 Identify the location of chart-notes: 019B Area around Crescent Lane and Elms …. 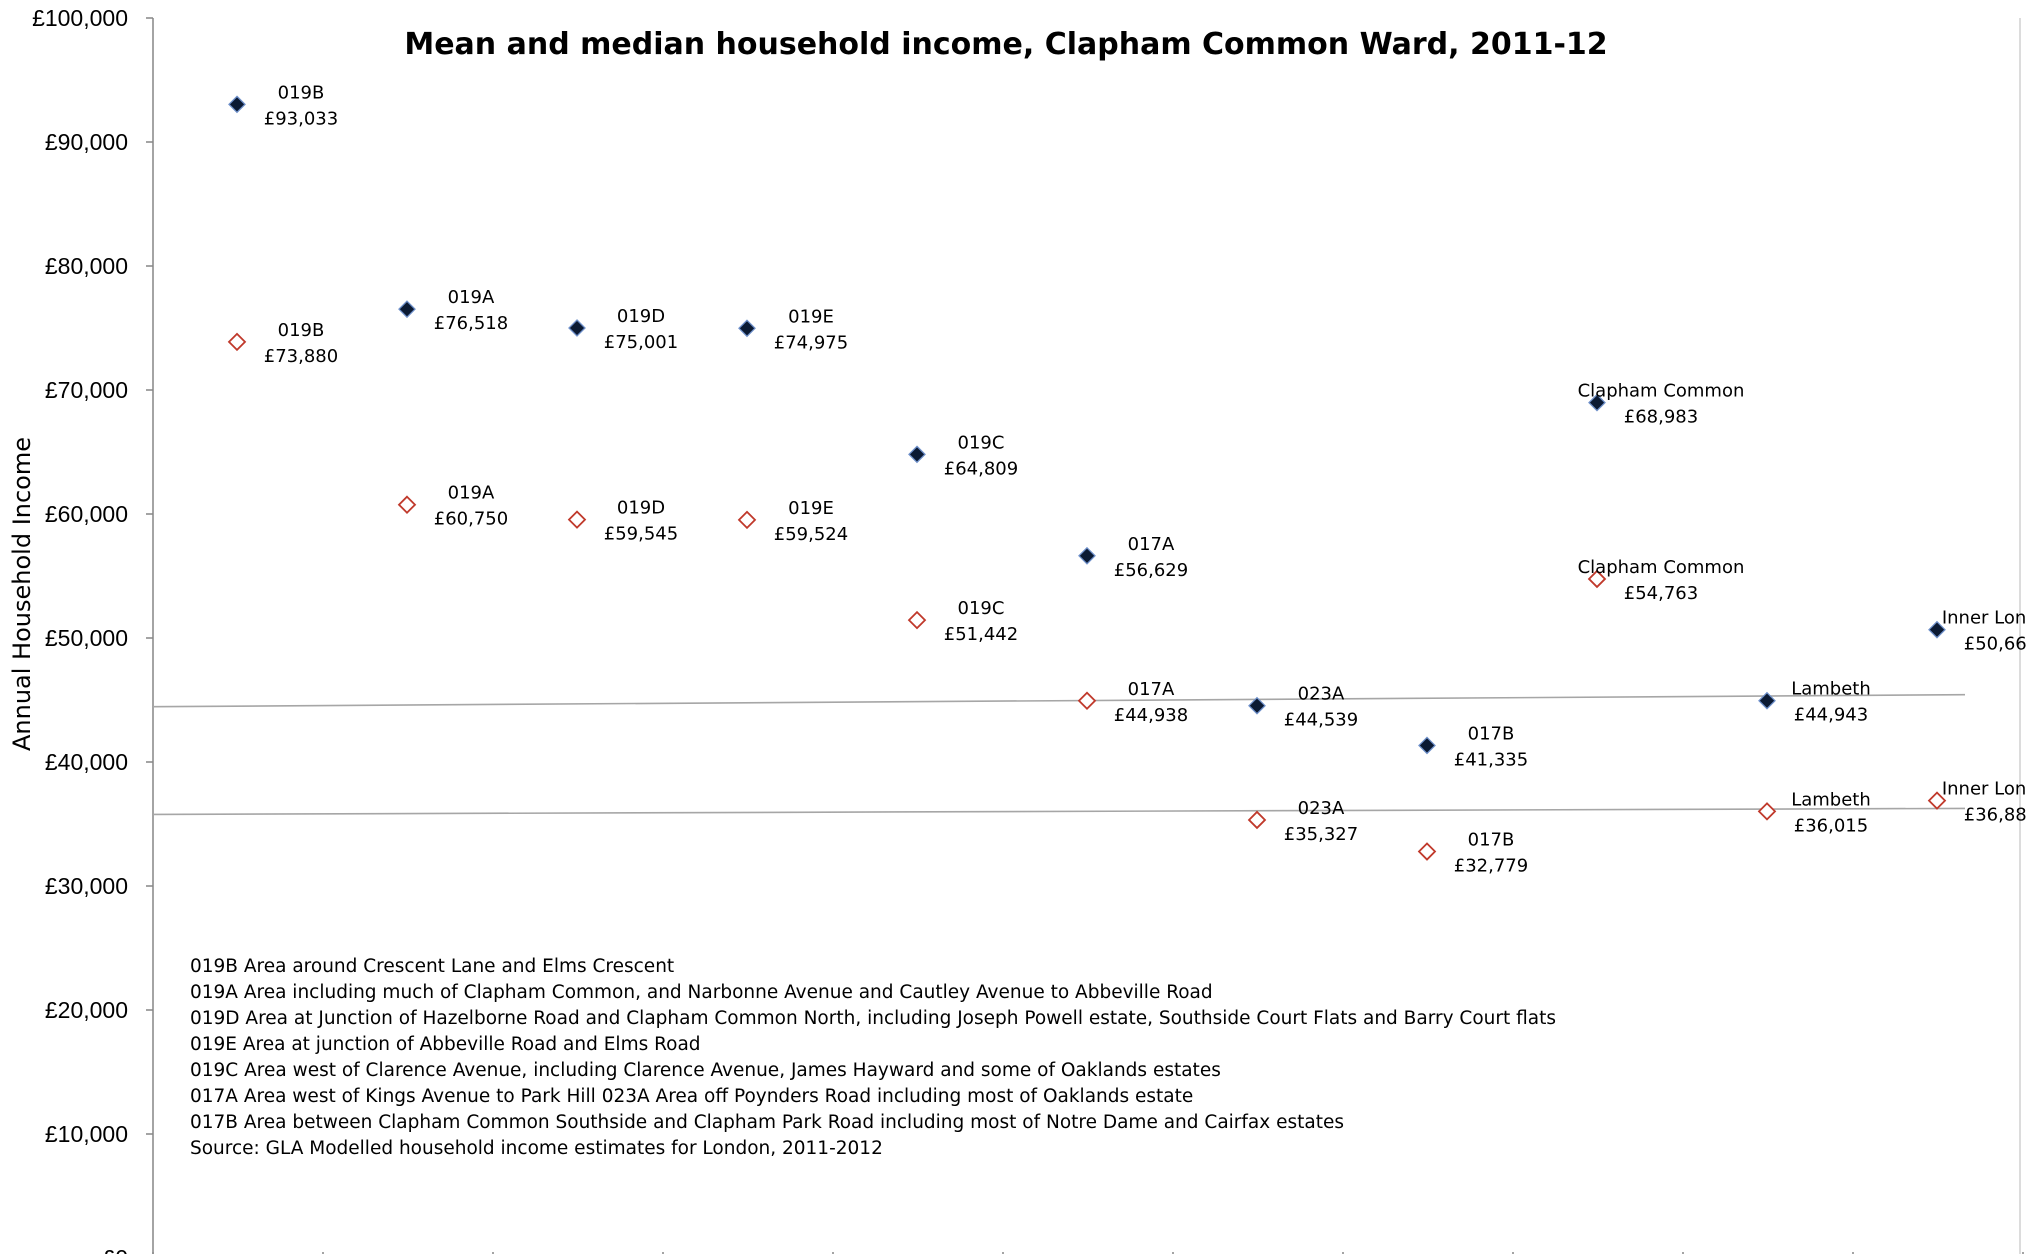
(873, 1057).